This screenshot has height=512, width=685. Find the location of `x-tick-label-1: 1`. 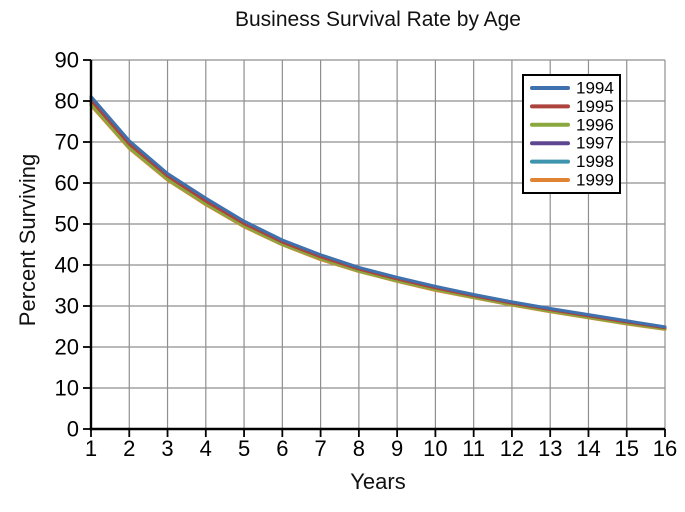

x-tick-label-1: 1 is located at coordinates (91, 448).